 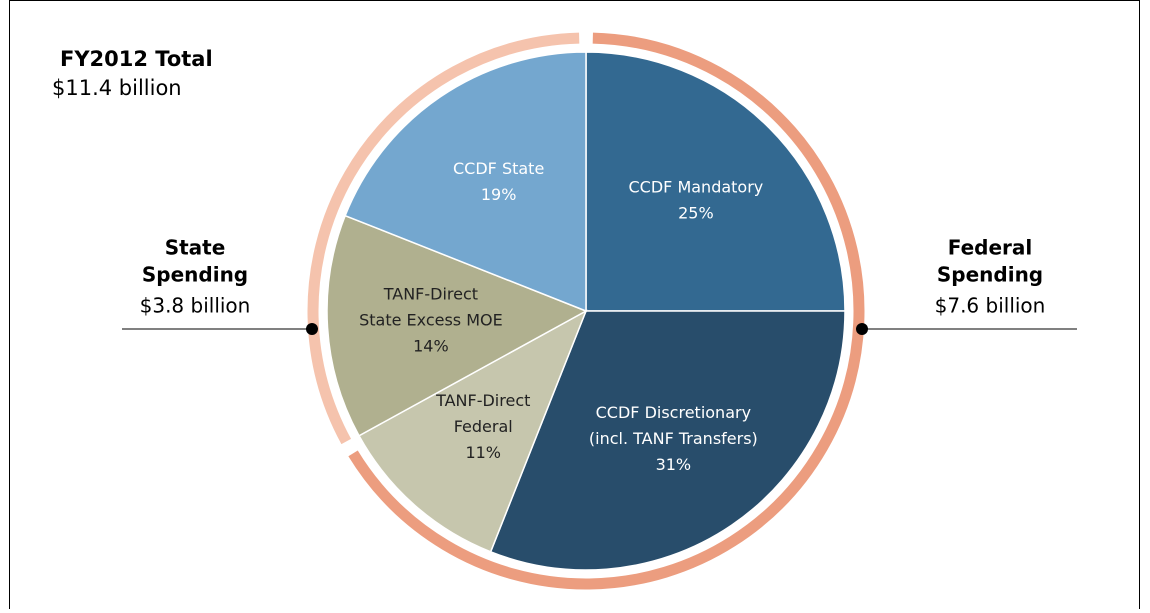 What do you see at coordinates (117, 88) in the screenshot?
I see `chart-subtitle: $11.4 billion` at bounding box center [117, 88].